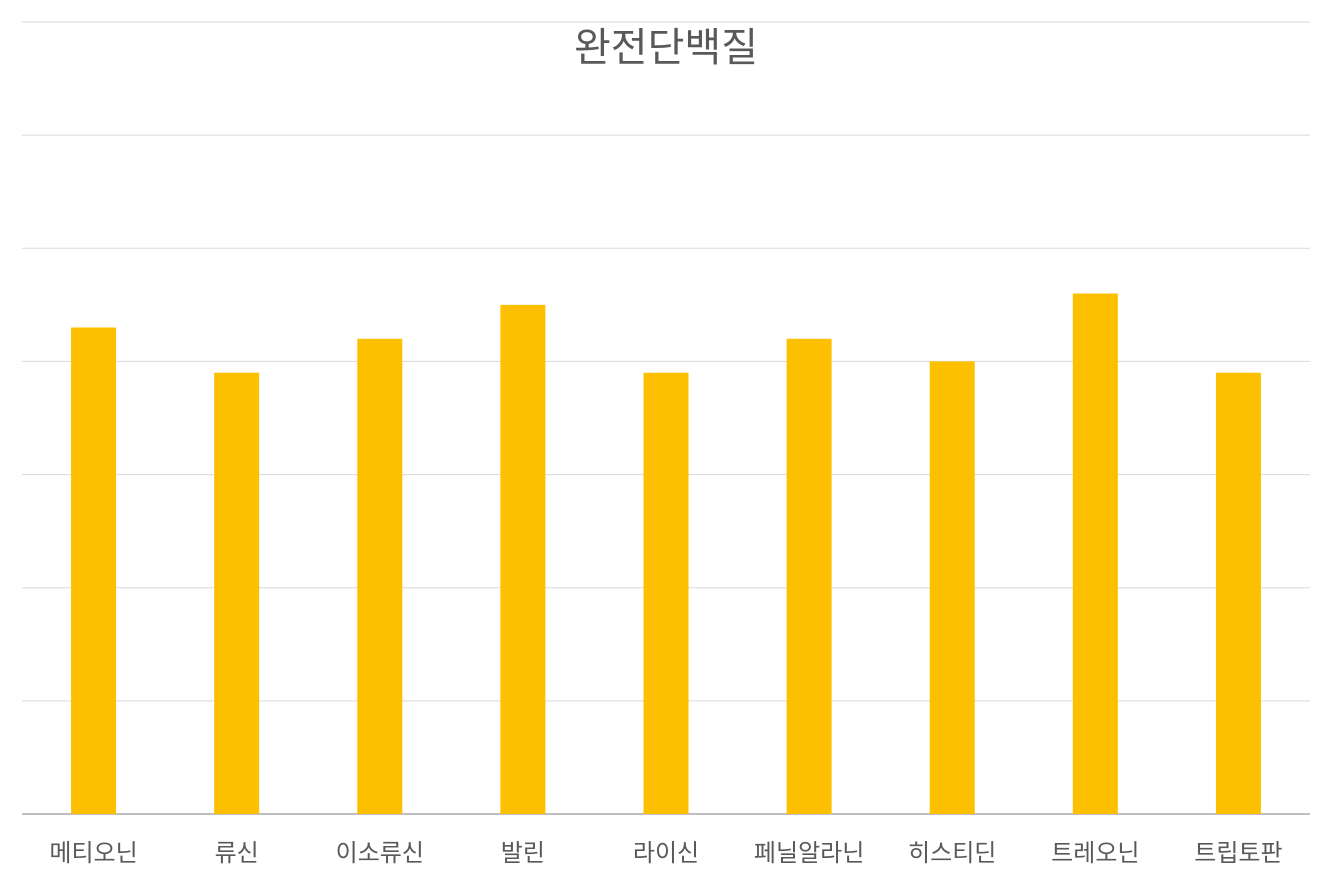  I want to click on chart-title: 완전단백질, so click(666, 48).